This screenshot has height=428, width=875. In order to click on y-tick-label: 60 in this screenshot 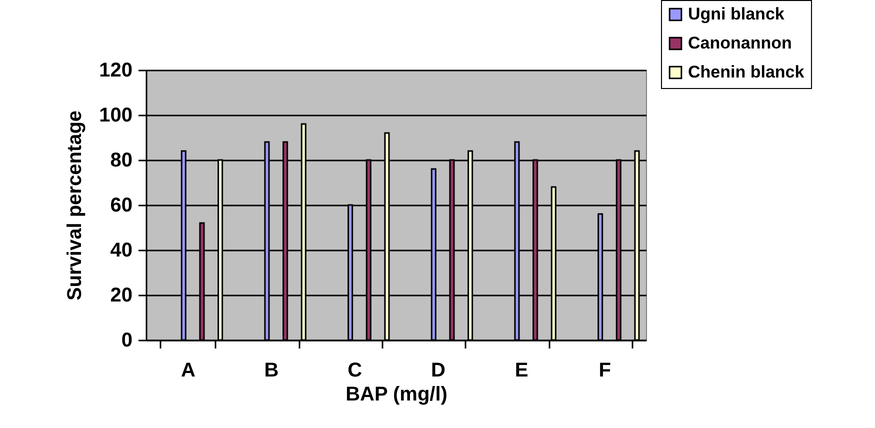, I will do `click(121, 205)`.